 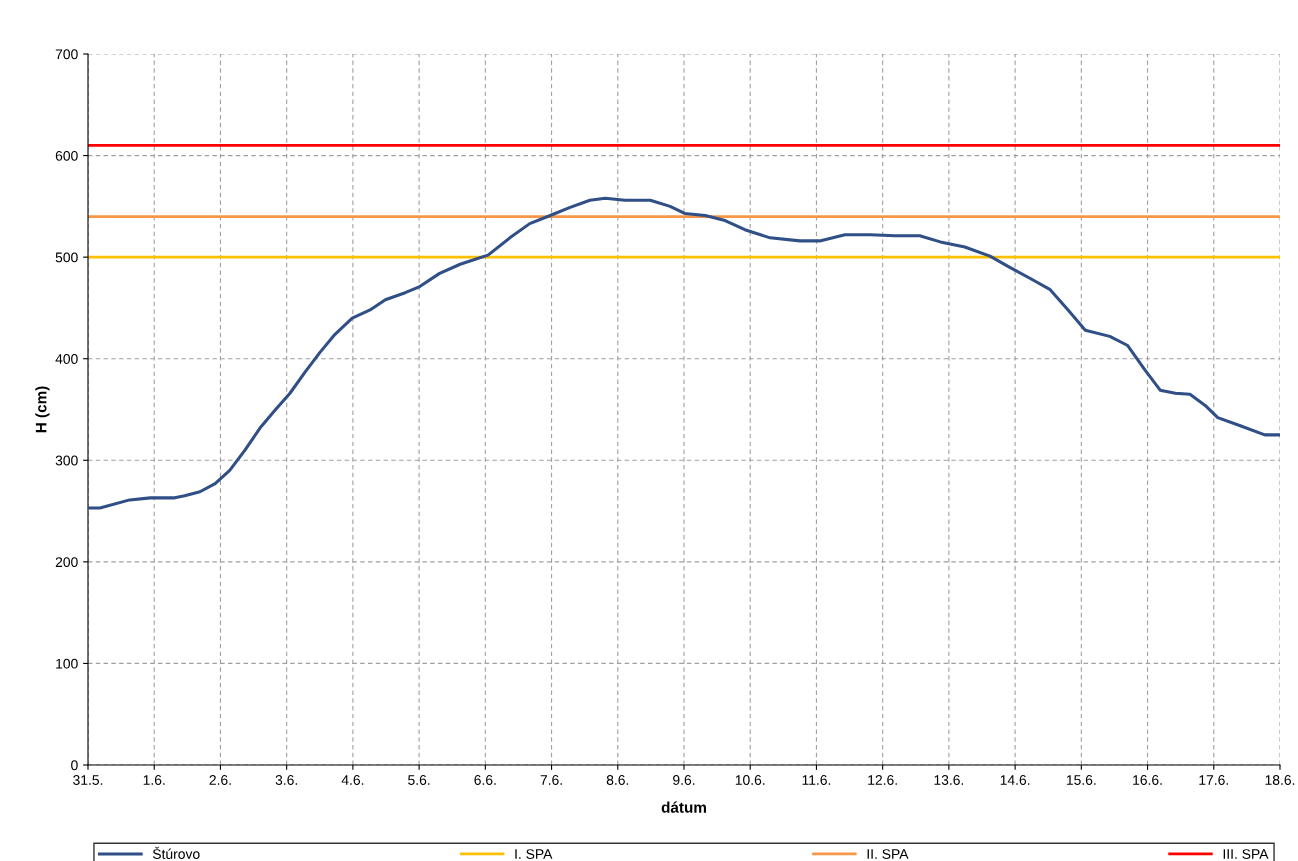 What do you see at coordinates (419, 780) in the screenshot?
I see `x-tick-label: 5.6.` at bounding box center [419, 780].